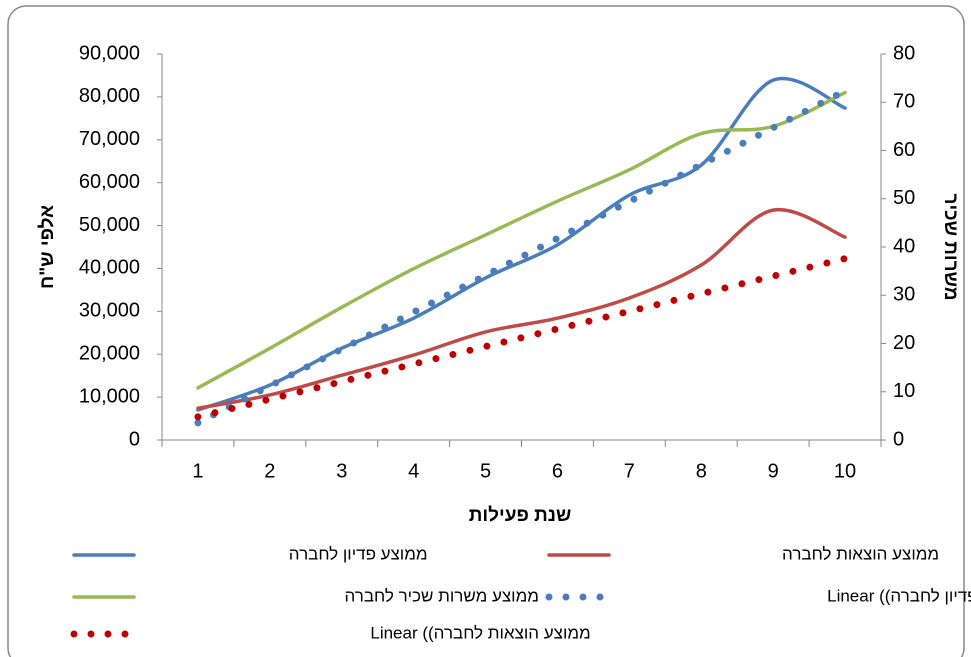 The width and height of the screenshot is (971, 657). I want to click on y-tick-label: 90,000, so click(109, 53).